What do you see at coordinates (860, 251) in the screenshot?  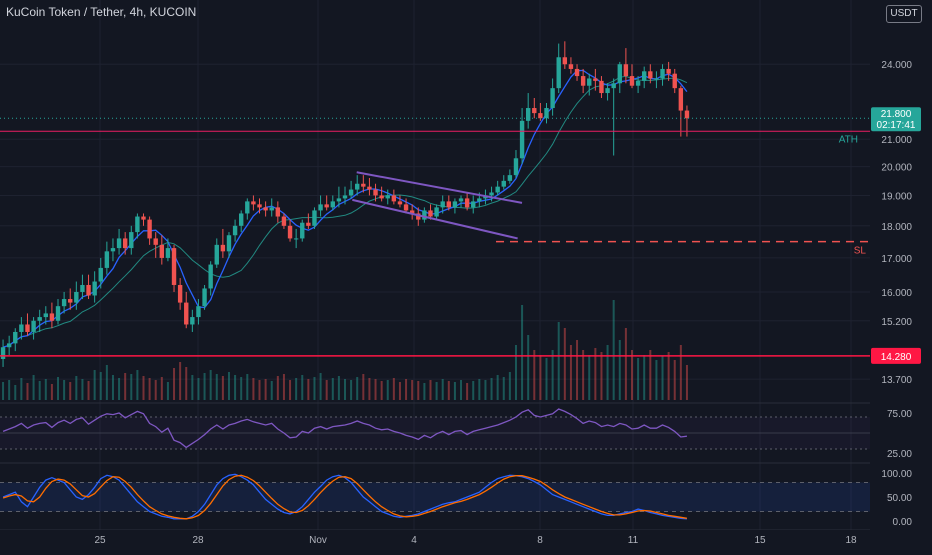 I see `sl-label: SL` at bounding box center [860, 251].